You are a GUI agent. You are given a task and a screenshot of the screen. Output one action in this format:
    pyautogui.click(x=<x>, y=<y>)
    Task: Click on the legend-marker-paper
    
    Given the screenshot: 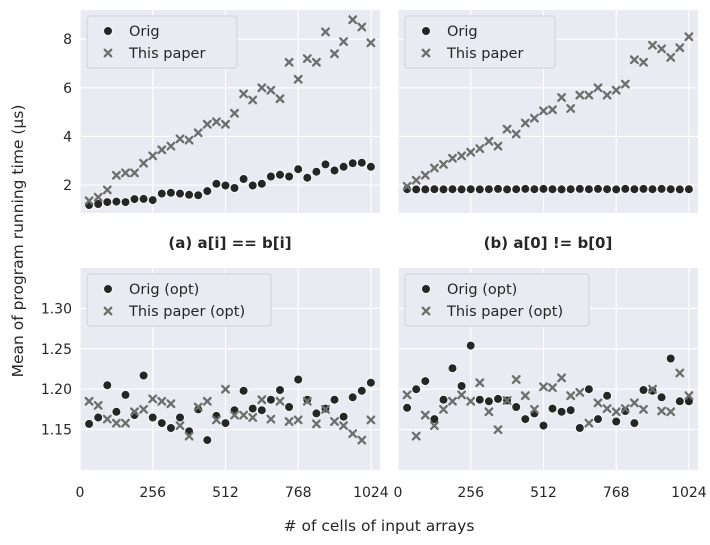 What is the action you would take?
    pyautogui.click(x=108, y=311)
    